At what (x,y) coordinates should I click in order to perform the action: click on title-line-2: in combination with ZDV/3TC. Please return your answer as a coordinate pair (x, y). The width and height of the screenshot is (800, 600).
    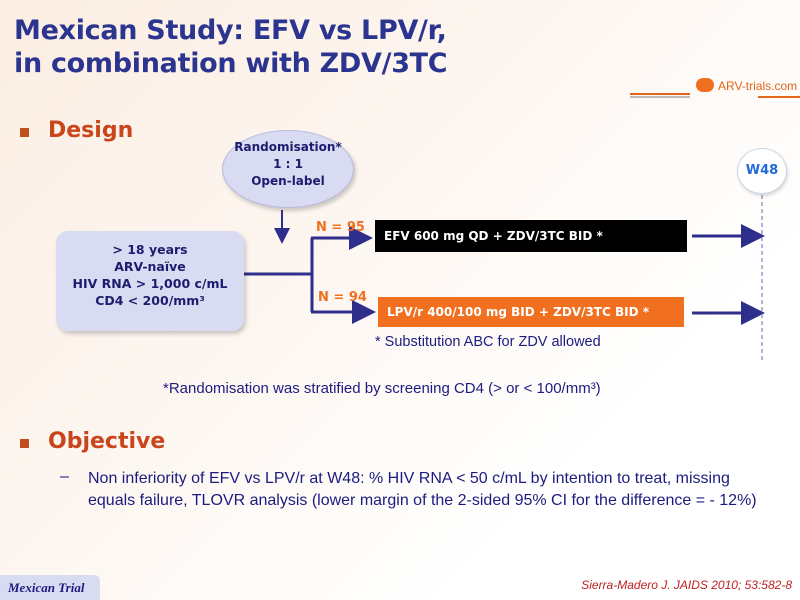
    Looking at the image, I should click on (231, 63).